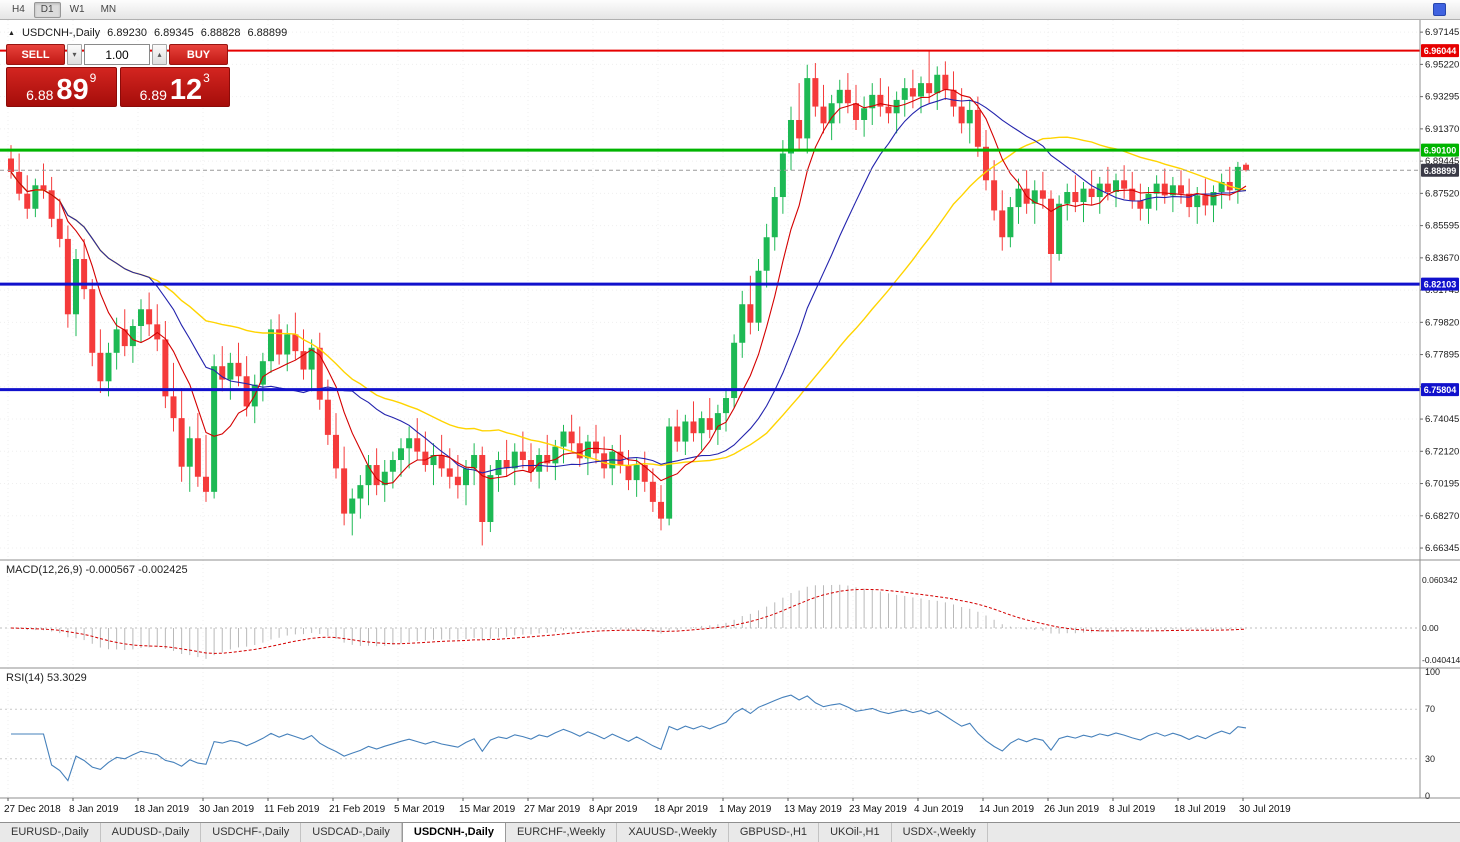 The height and width of the screenshot is (842, 1460). I want to click on symbol-tab-xauusd: XAUUSD-,Weekly, so click(673, 832).